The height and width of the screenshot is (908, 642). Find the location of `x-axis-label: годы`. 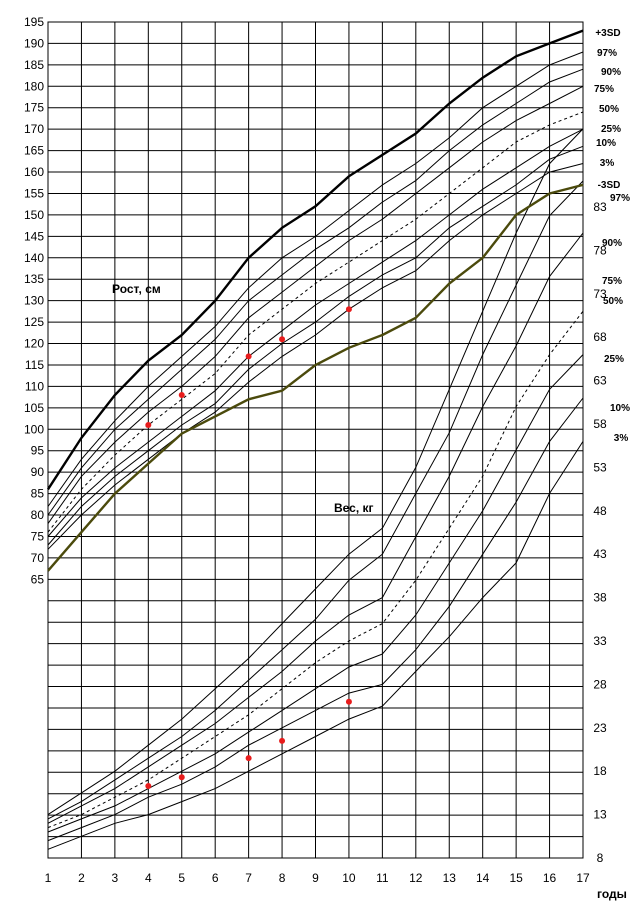

x-axis-label: годы is located at coordinates (612, 894).